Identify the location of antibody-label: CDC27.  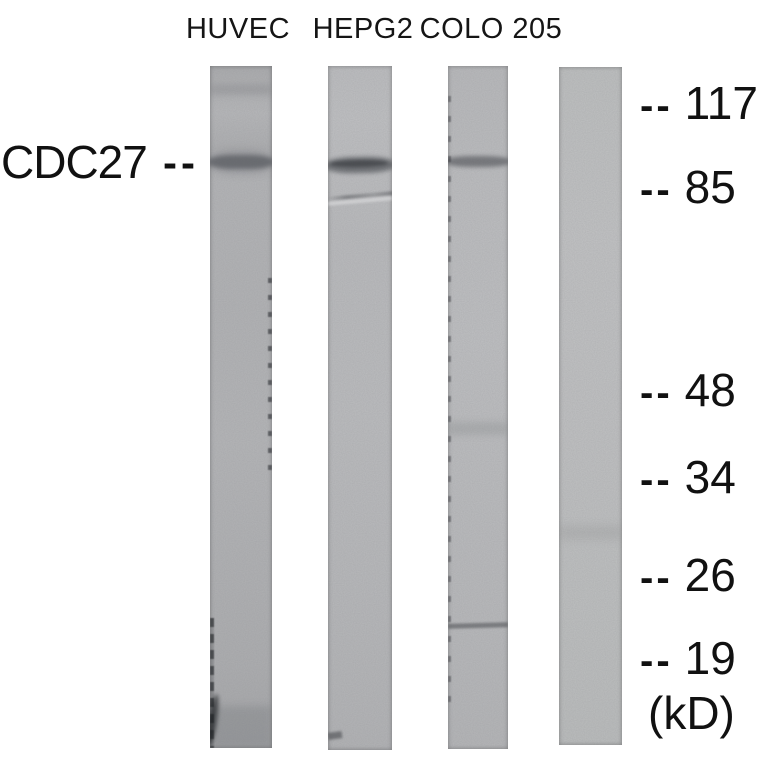
(74, 162).